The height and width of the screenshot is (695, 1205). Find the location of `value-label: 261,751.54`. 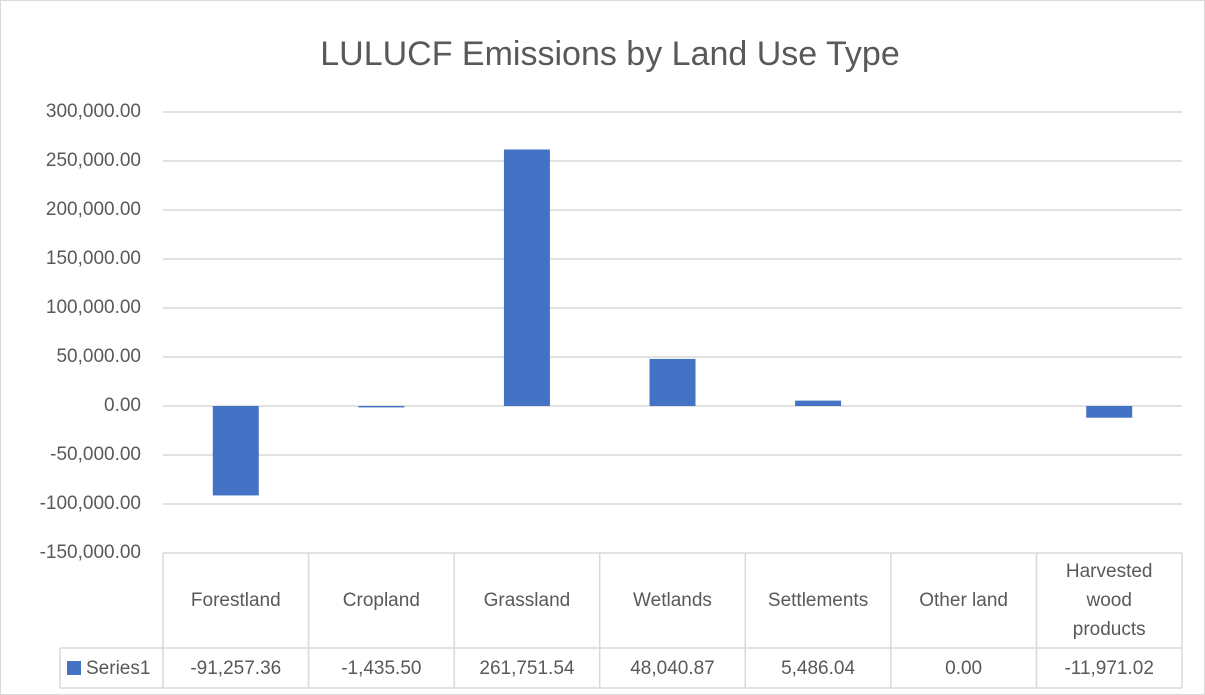

value-label: 261,751.54 is located at coordinates (527, 668).